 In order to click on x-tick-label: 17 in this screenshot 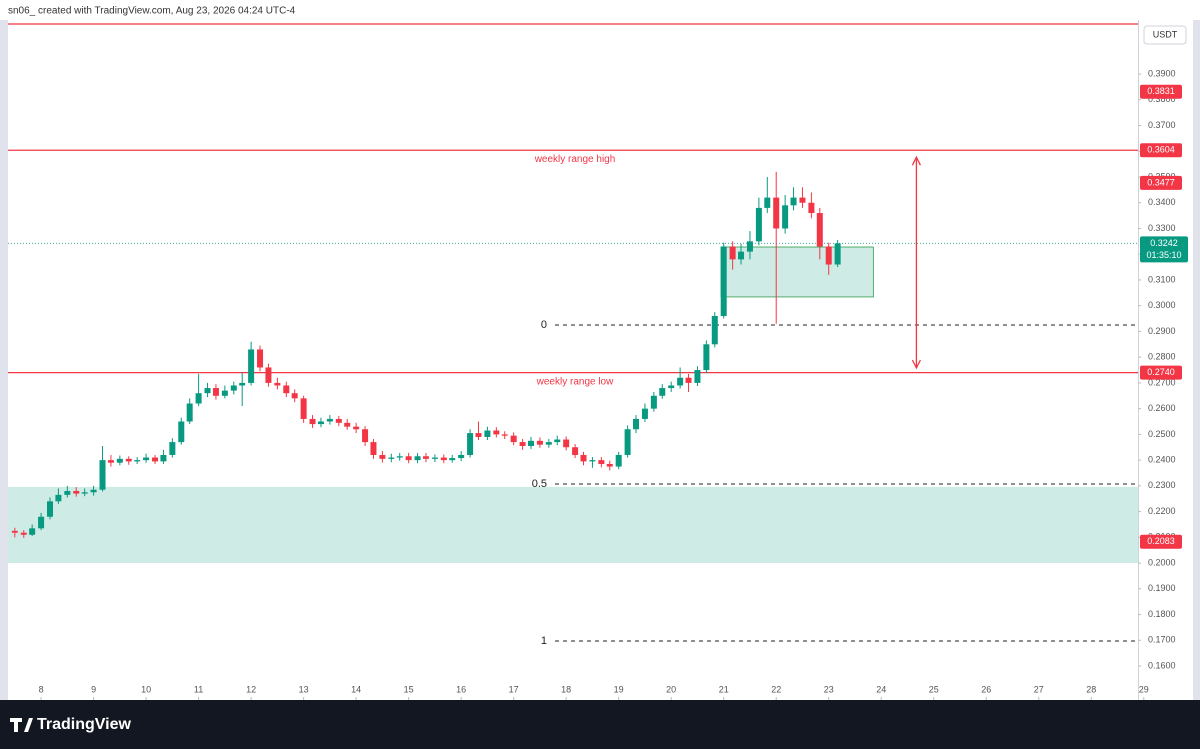, I will do `click(514, 689)`.